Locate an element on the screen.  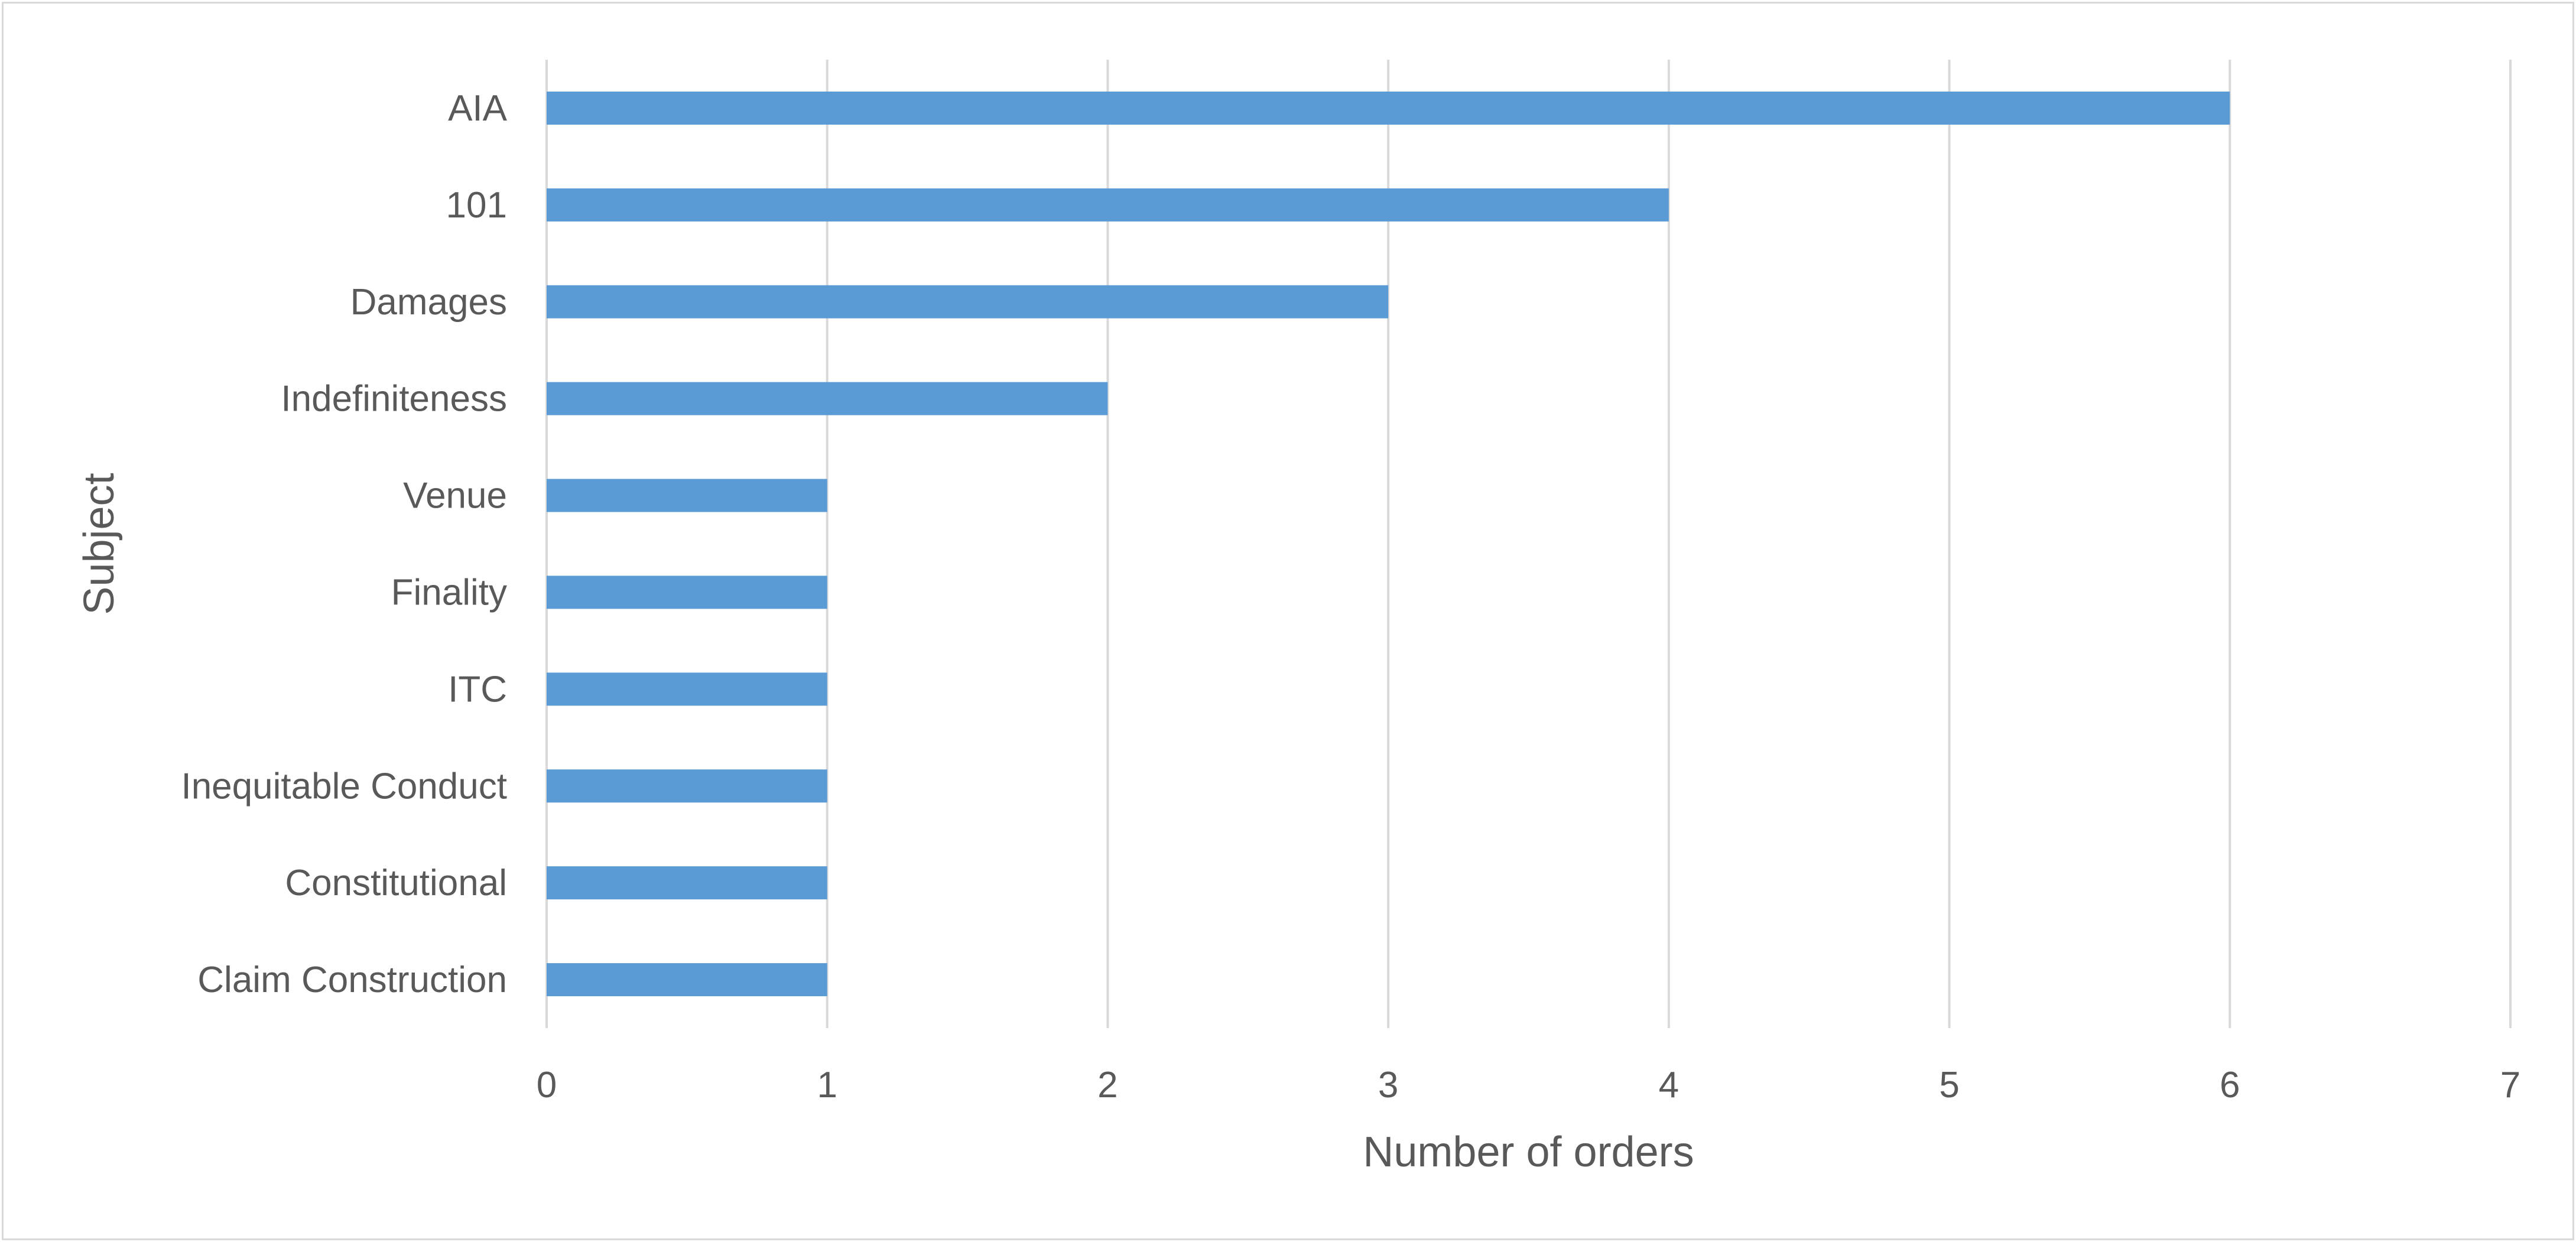
category-label: Constitutional is located at coordinates (396, 883).